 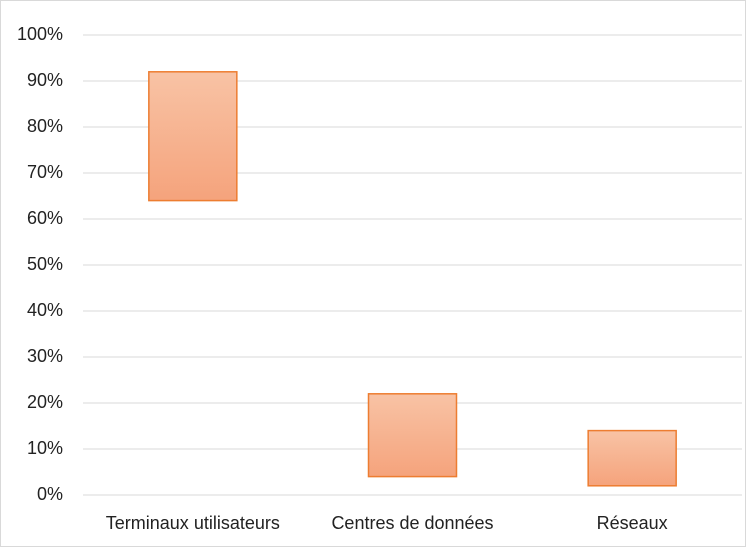 What do you see at coordinates (50, 494) in the screenshot?
I see `y-tick-label: 0%` at bounding box center [50, 494].